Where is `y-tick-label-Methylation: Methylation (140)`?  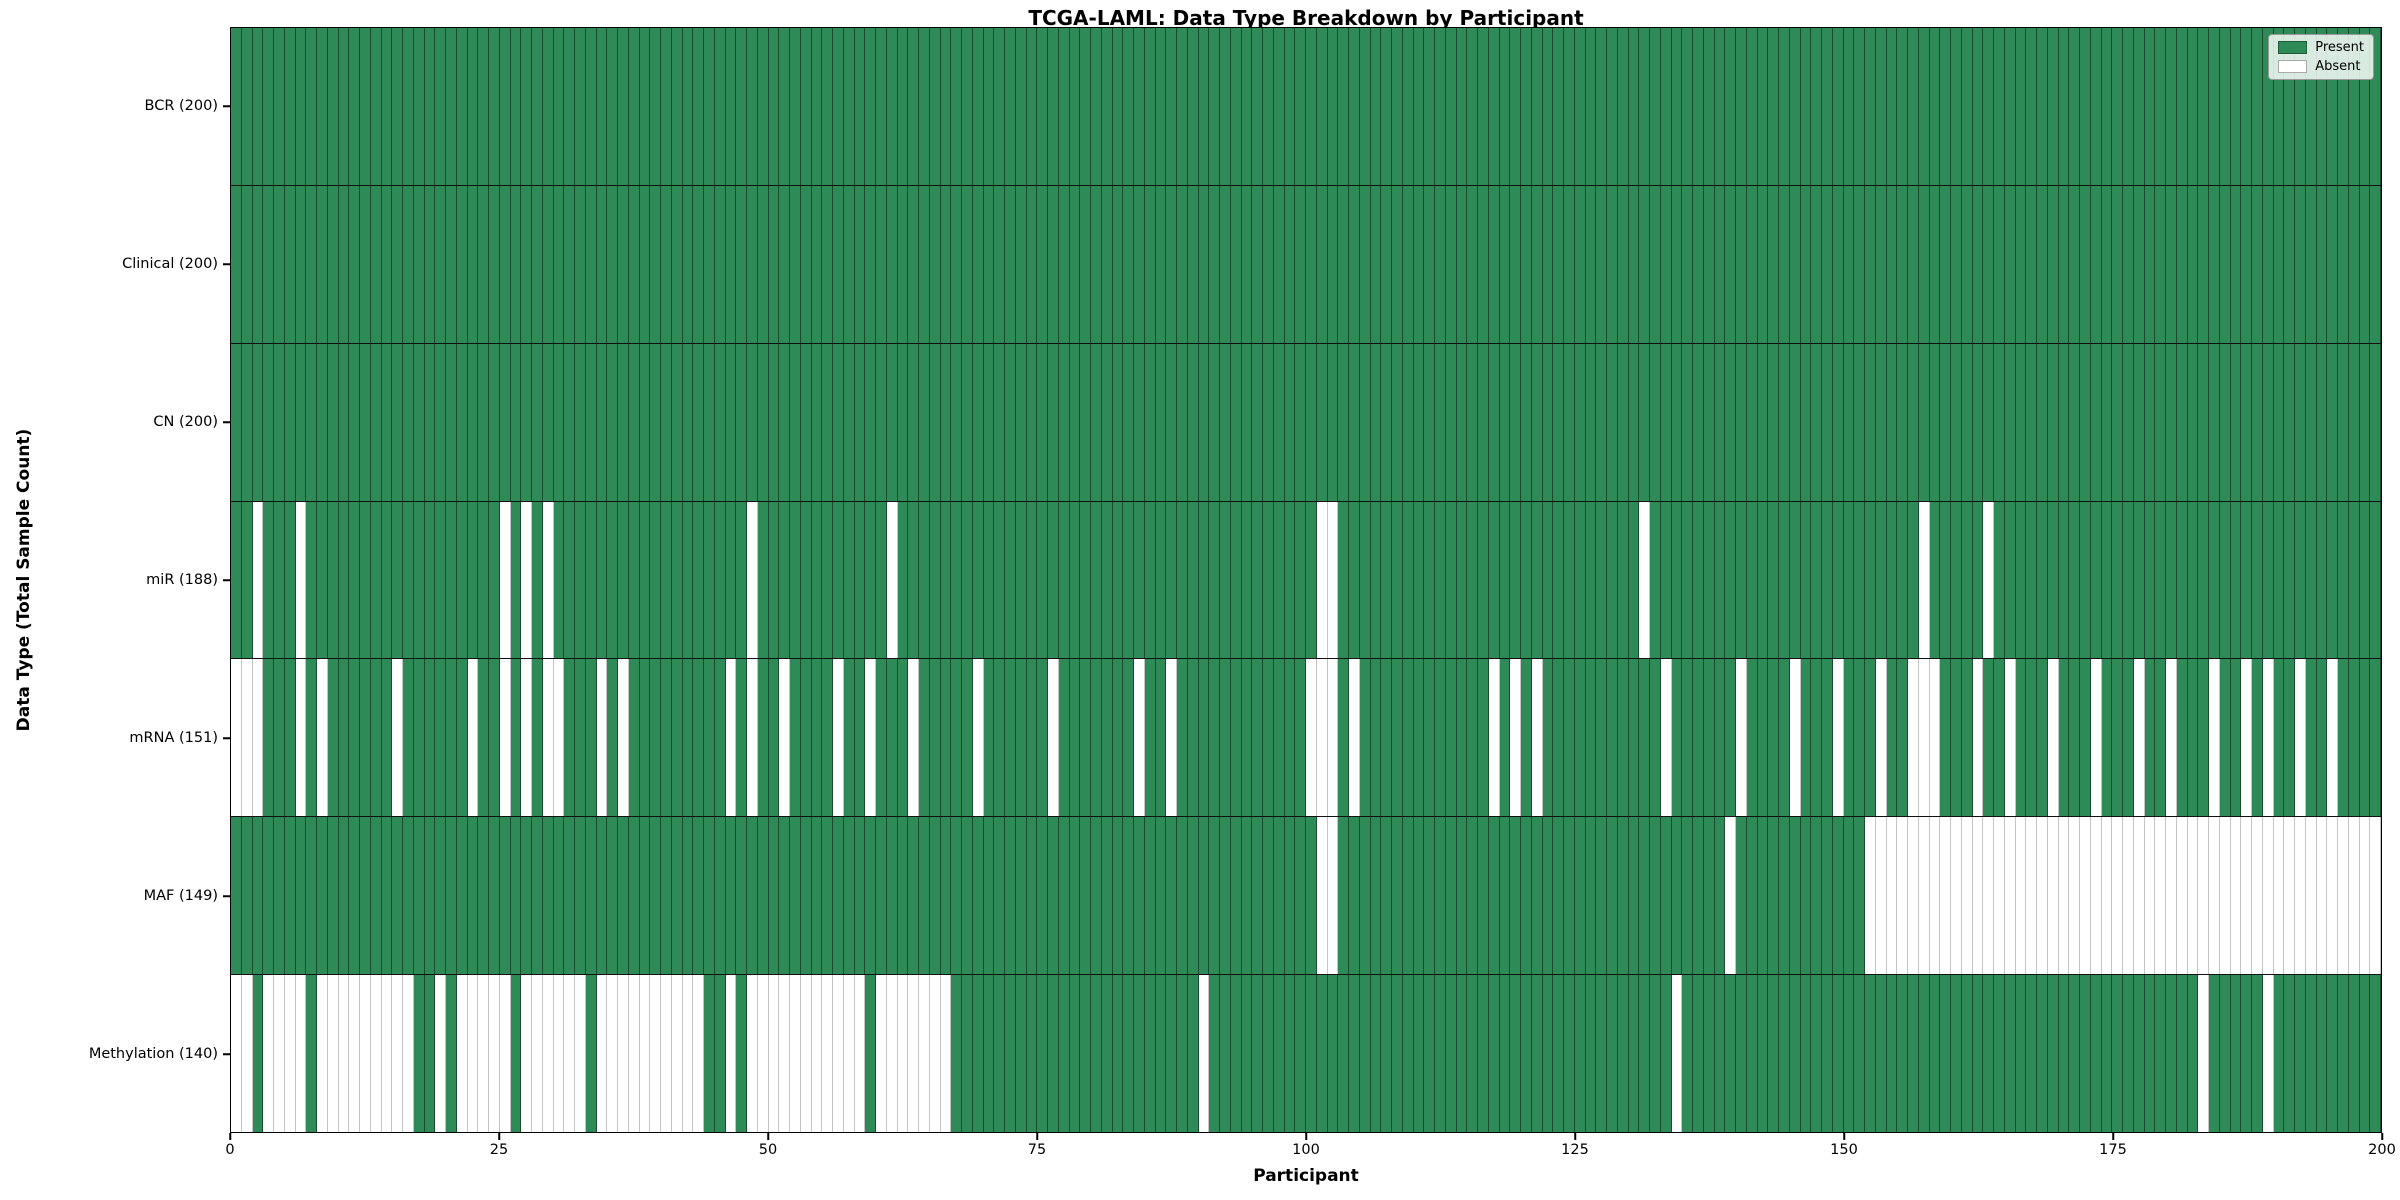 y-tick-label-Methylation: Methylation (140) is located at coordinates (153, 1054).